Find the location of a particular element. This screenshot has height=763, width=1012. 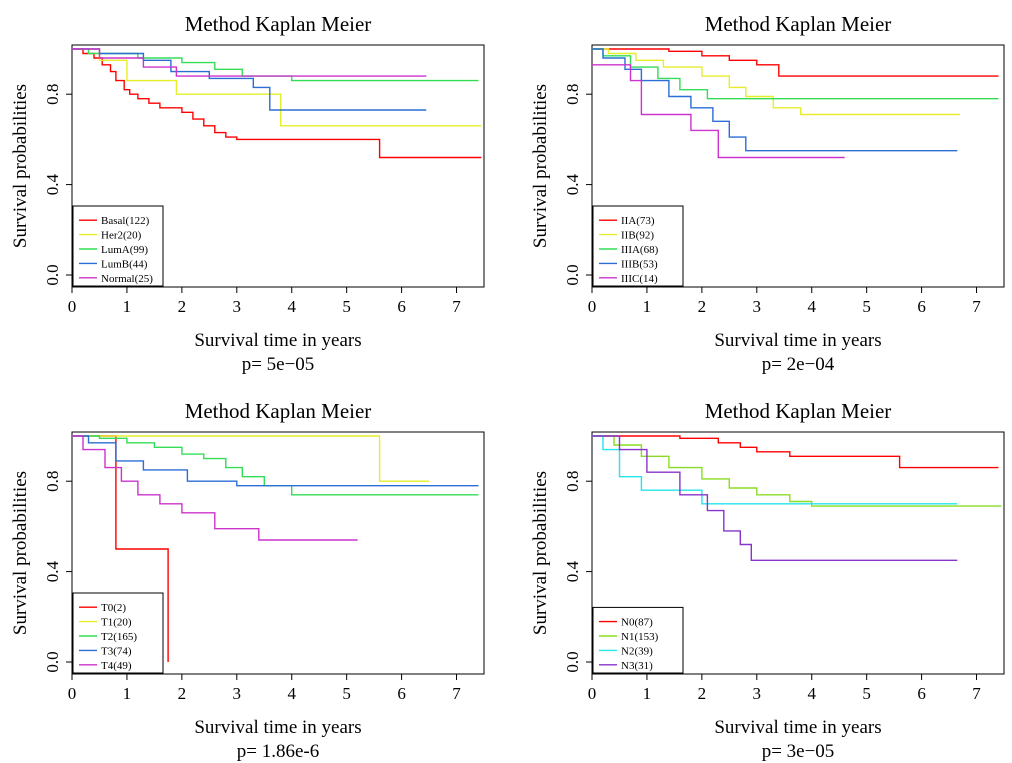

legend: T0(2) T1(20) T2(165) T3(74) T4(49) is located at coordinates (118, 633).